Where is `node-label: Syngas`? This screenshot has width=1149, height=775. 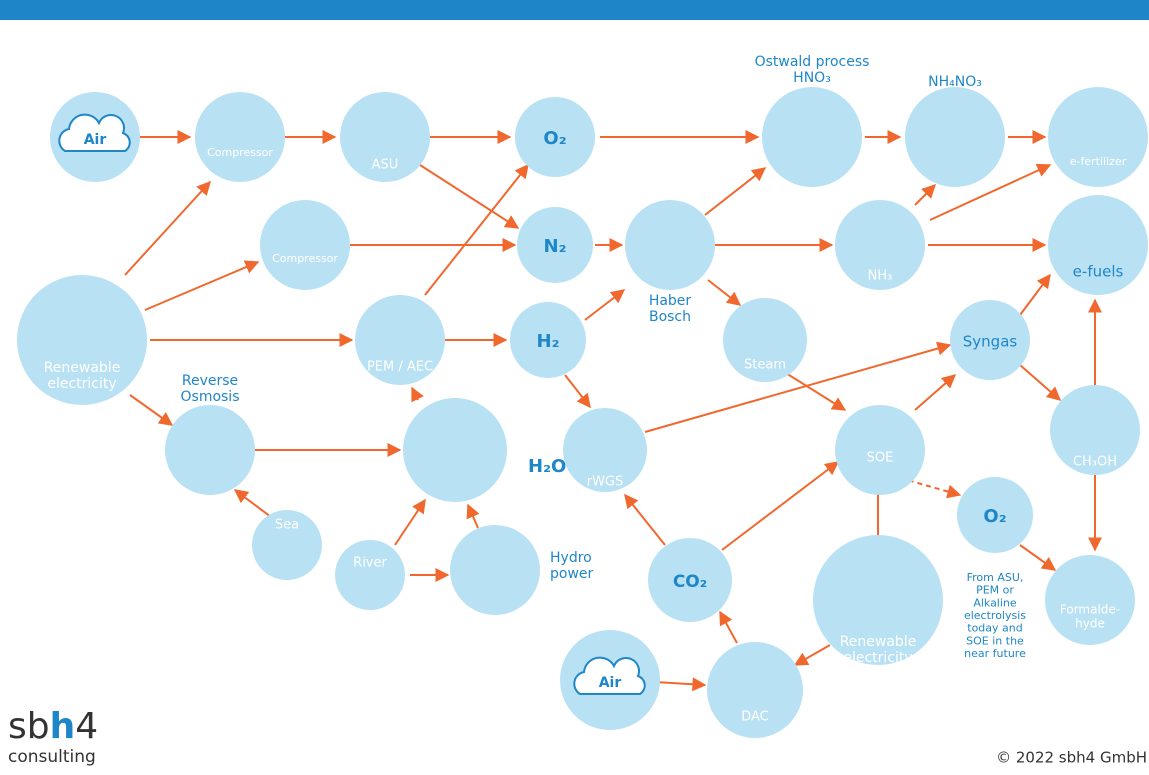 node-label: Syngas is located at coordinates (990, 342).